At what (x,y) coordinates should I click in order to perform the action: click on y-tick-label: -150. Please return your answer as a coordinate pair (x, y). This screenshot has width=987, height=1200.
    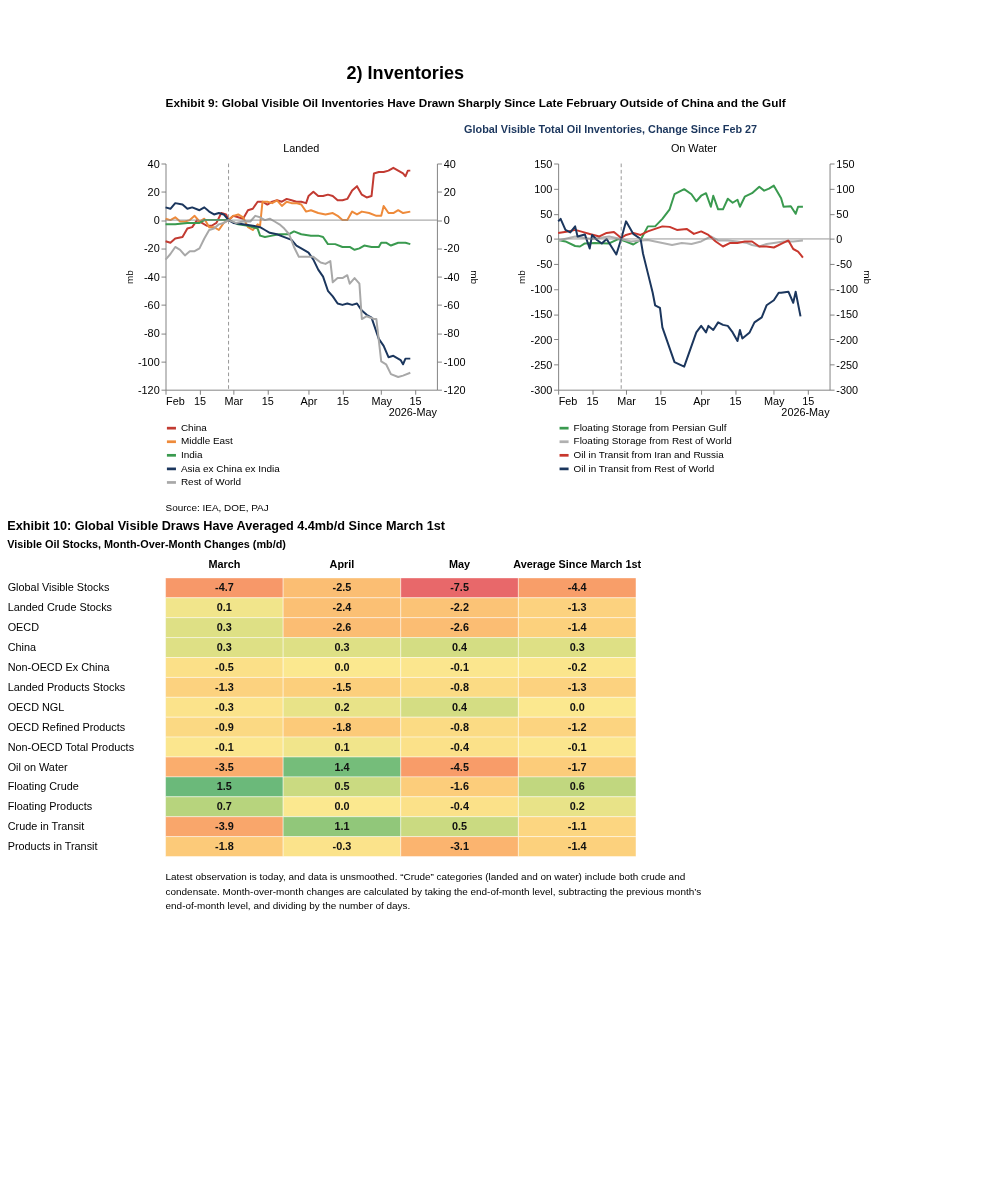
    Looking at the image, I should click on (541, 314).